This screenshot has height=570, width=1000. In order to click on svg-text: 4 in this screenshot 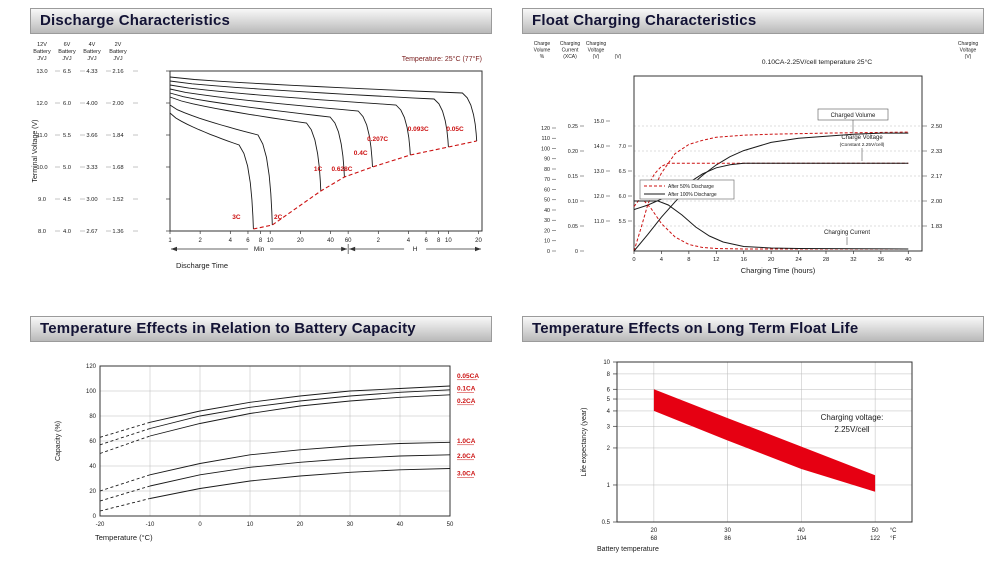, I will do `click(231, 241)`.